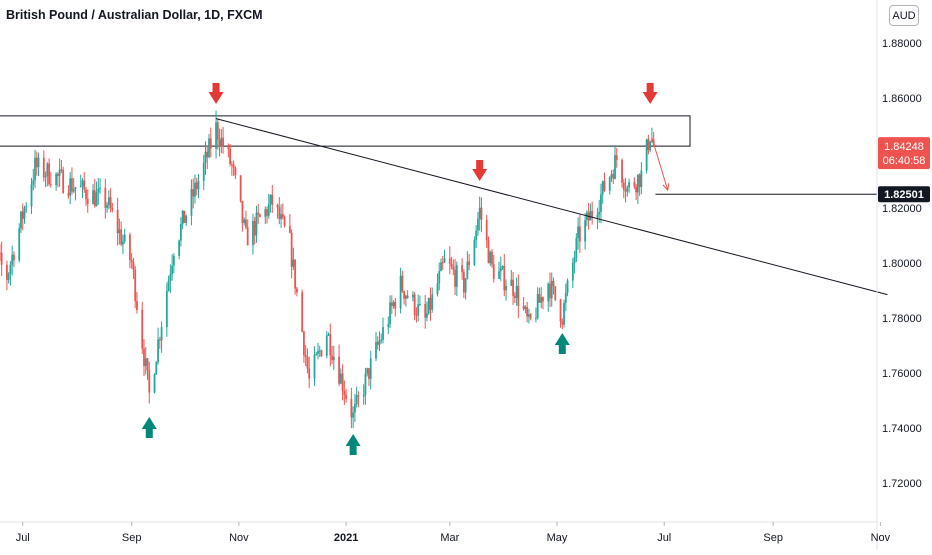 The image size is (932, 555). What do you see at coordinates (23, 538) in the screenshot?
I see `x-tick-label: Jul` at bounding box center [23, 538].